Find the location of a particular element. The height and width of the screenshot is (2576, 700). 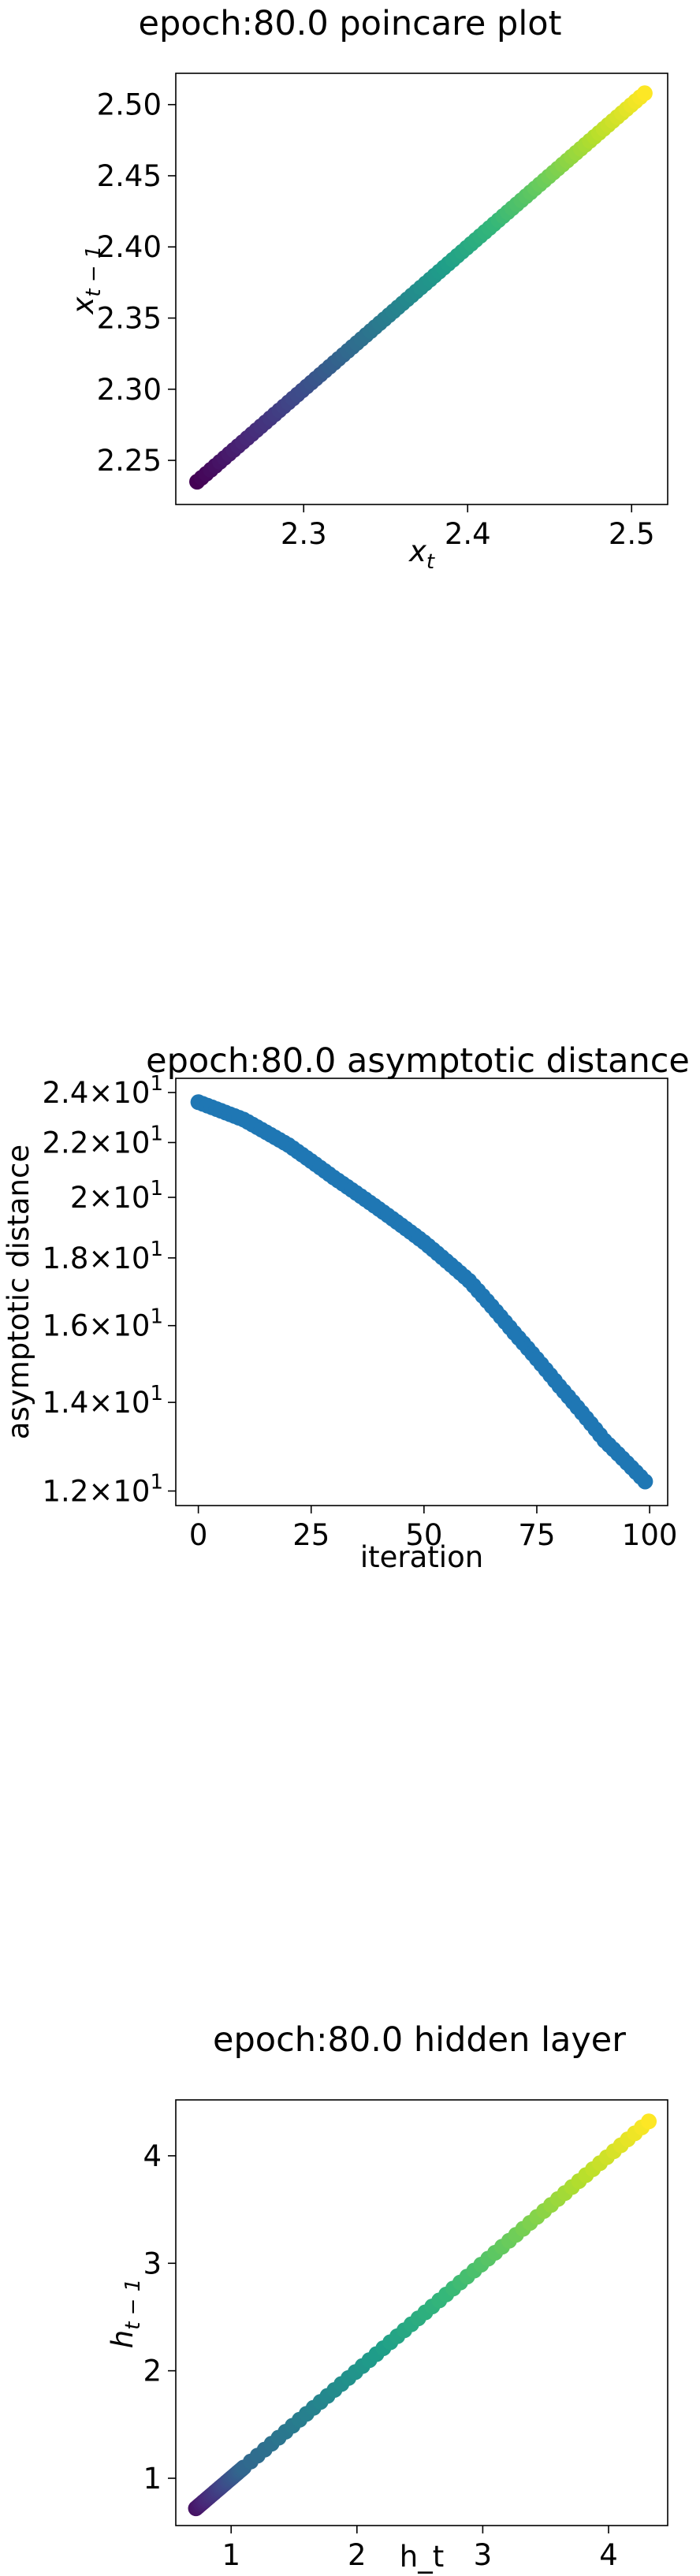

y-tick-label: 1.2×10¹ is located at coordinates (103, 1490).